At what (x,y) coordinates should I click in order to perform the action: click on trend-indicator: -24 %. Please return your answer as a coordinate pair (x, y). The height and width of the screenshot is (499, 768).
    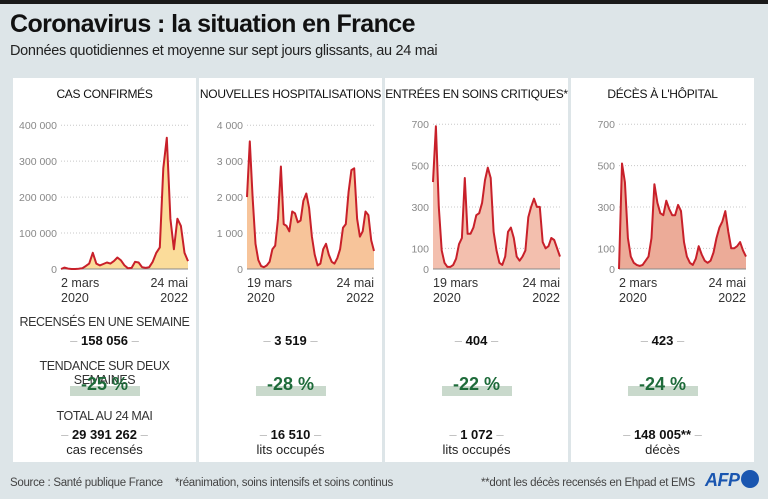
    Looking at the image, I should click on (662, 385).